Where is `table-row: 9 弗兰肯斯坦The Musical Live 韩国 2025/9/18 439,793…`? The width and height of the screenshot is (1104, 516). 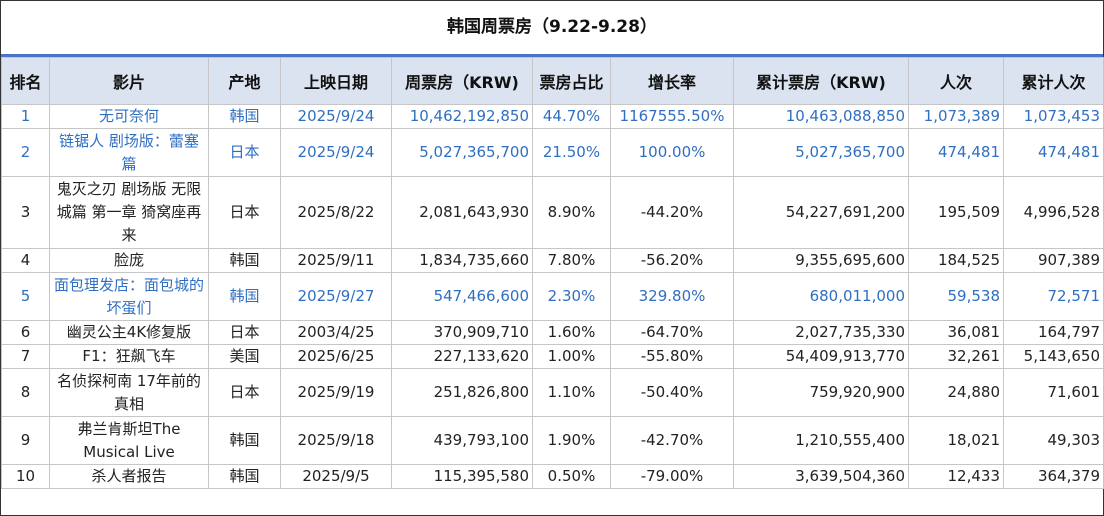 table-row: 9 弗兰肯斯坦The Musical Live 韩国 2025/9/18 439,793… is located at coordinates (552, 440).